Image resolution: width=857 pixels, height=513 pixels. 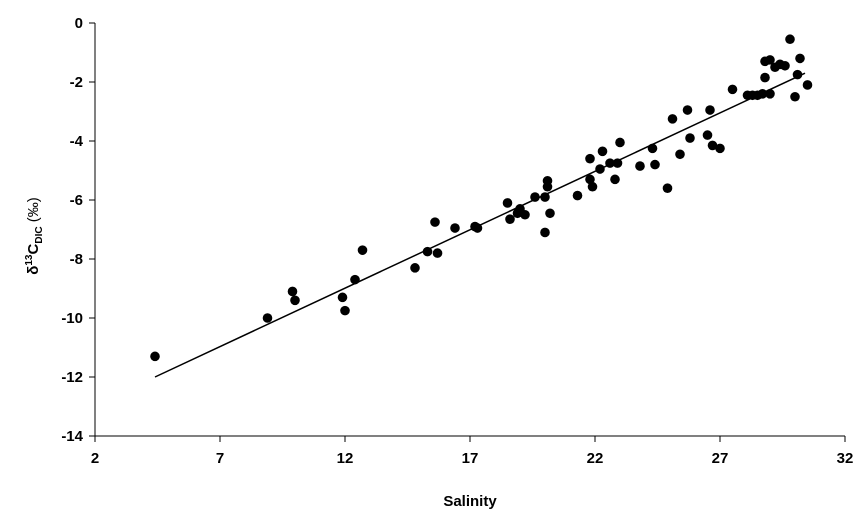 What do you see at coordinates (76, 82) in the screenshot?
I see `y-tick-label: -2` at bounding box center [76, 82].